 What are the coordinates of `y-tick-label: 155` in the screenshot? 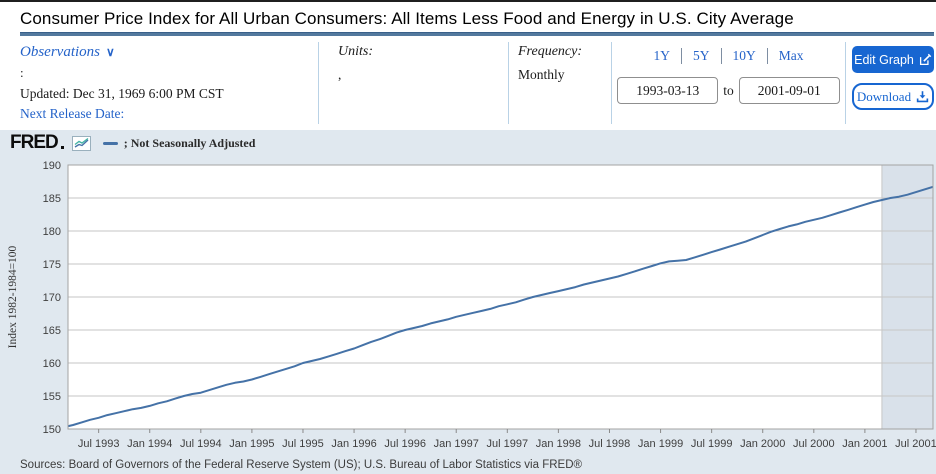 It's located at (52, 397).